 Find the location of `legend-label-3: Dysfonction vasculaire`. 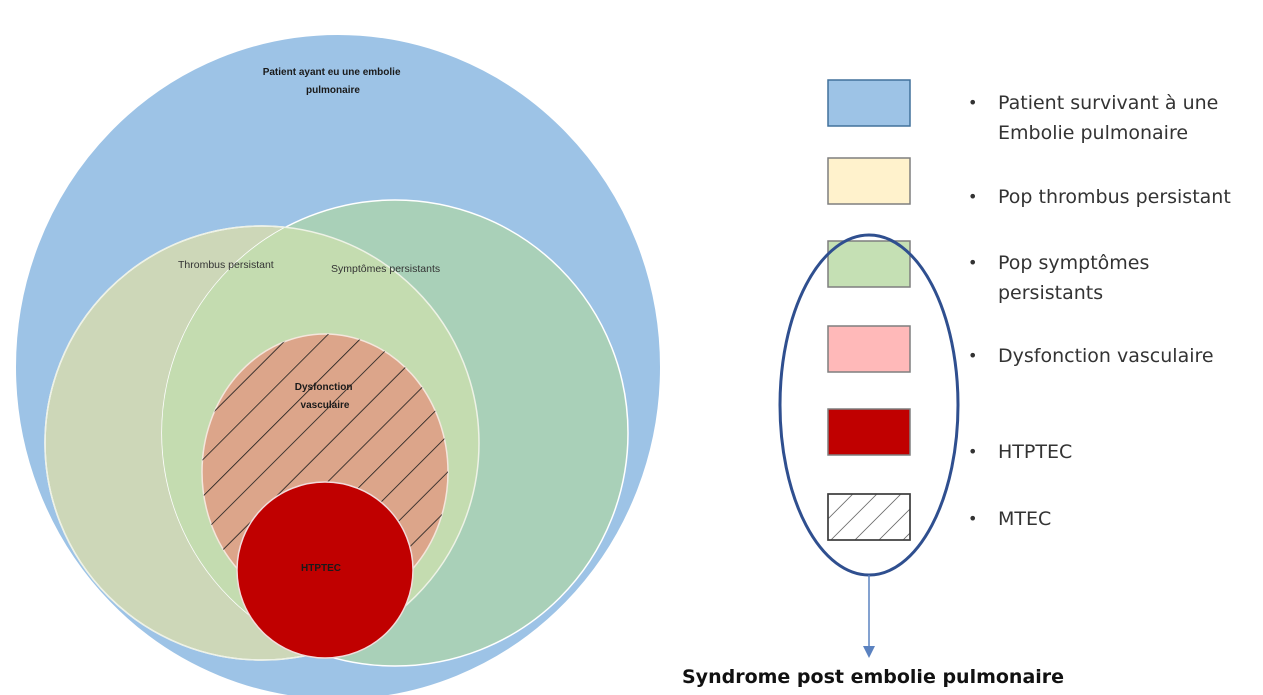

legend-label-3: Dysfonction vasculaire is located at coordinates (1106, 356).